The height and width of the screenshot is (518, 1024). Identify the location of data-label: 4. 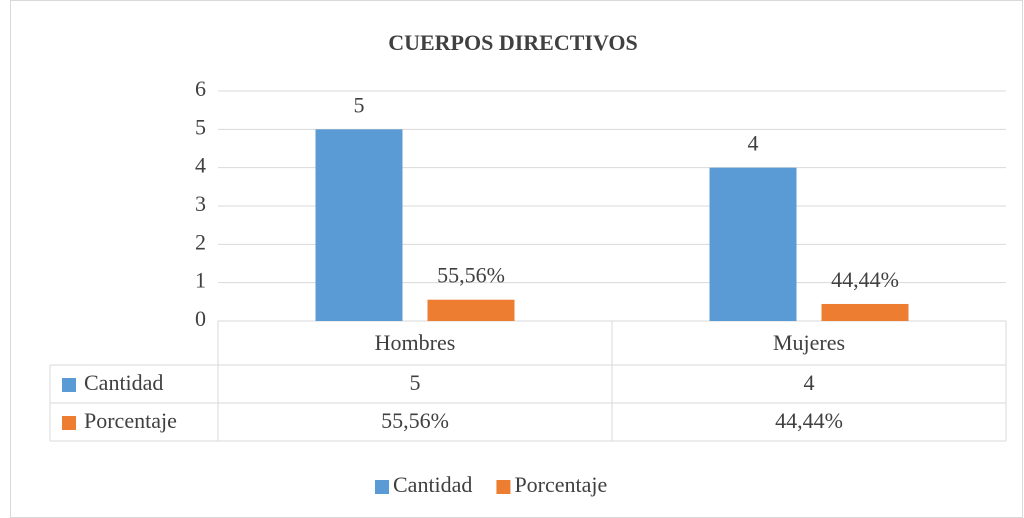
(753, 143).